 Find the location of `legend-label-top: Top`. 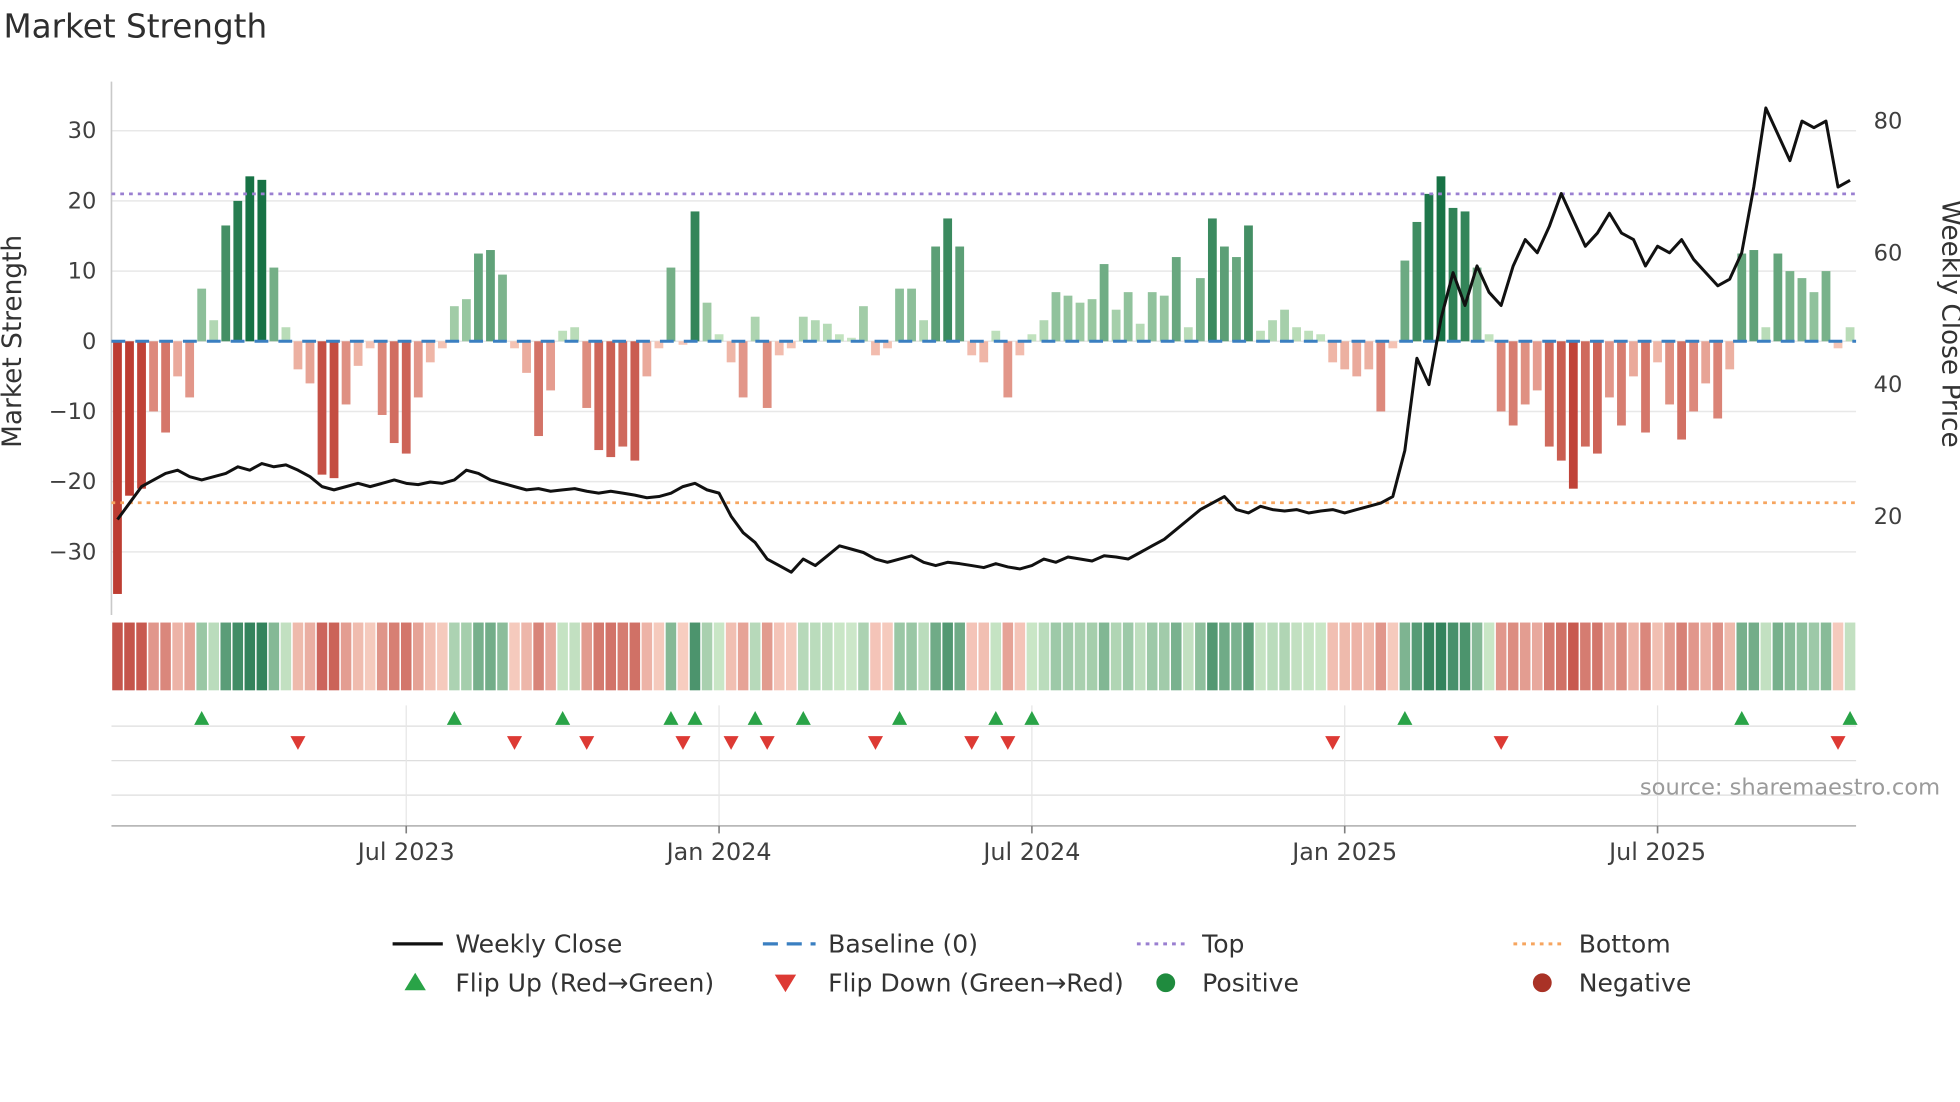

legend-label-top: Top is located at coordinates (1222, 944).